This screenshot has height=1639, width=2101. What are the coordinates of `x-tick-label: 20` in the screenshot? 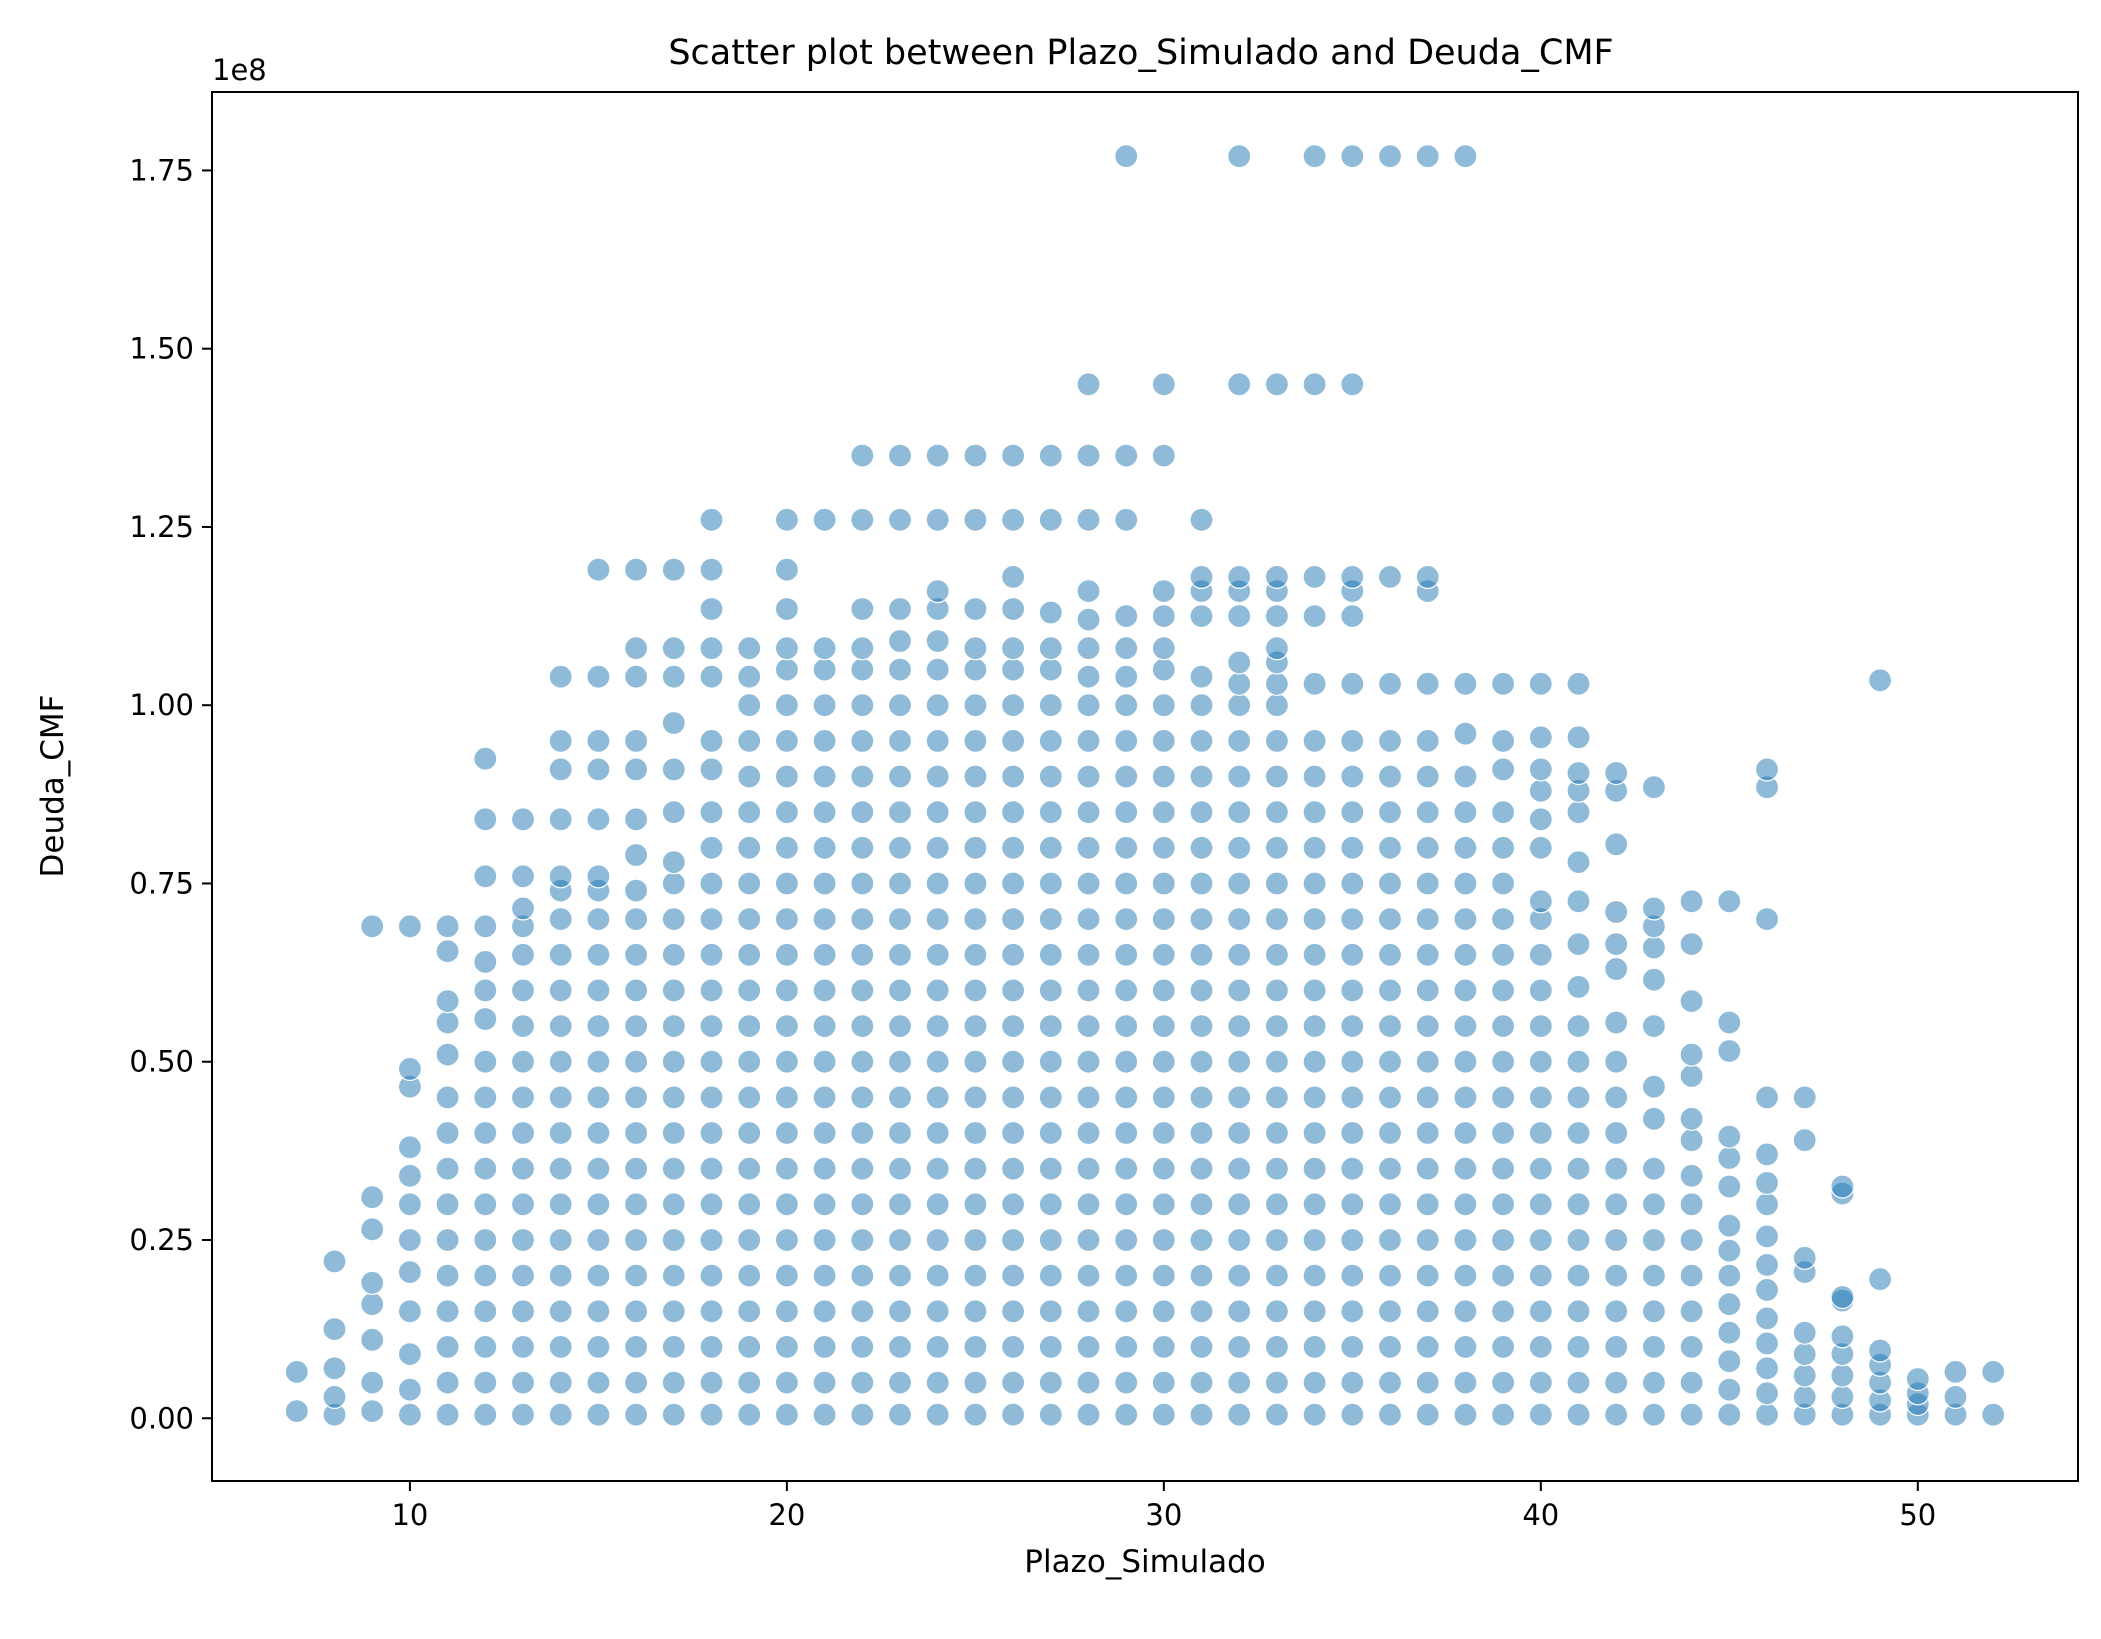 It's located at (786, 1515).